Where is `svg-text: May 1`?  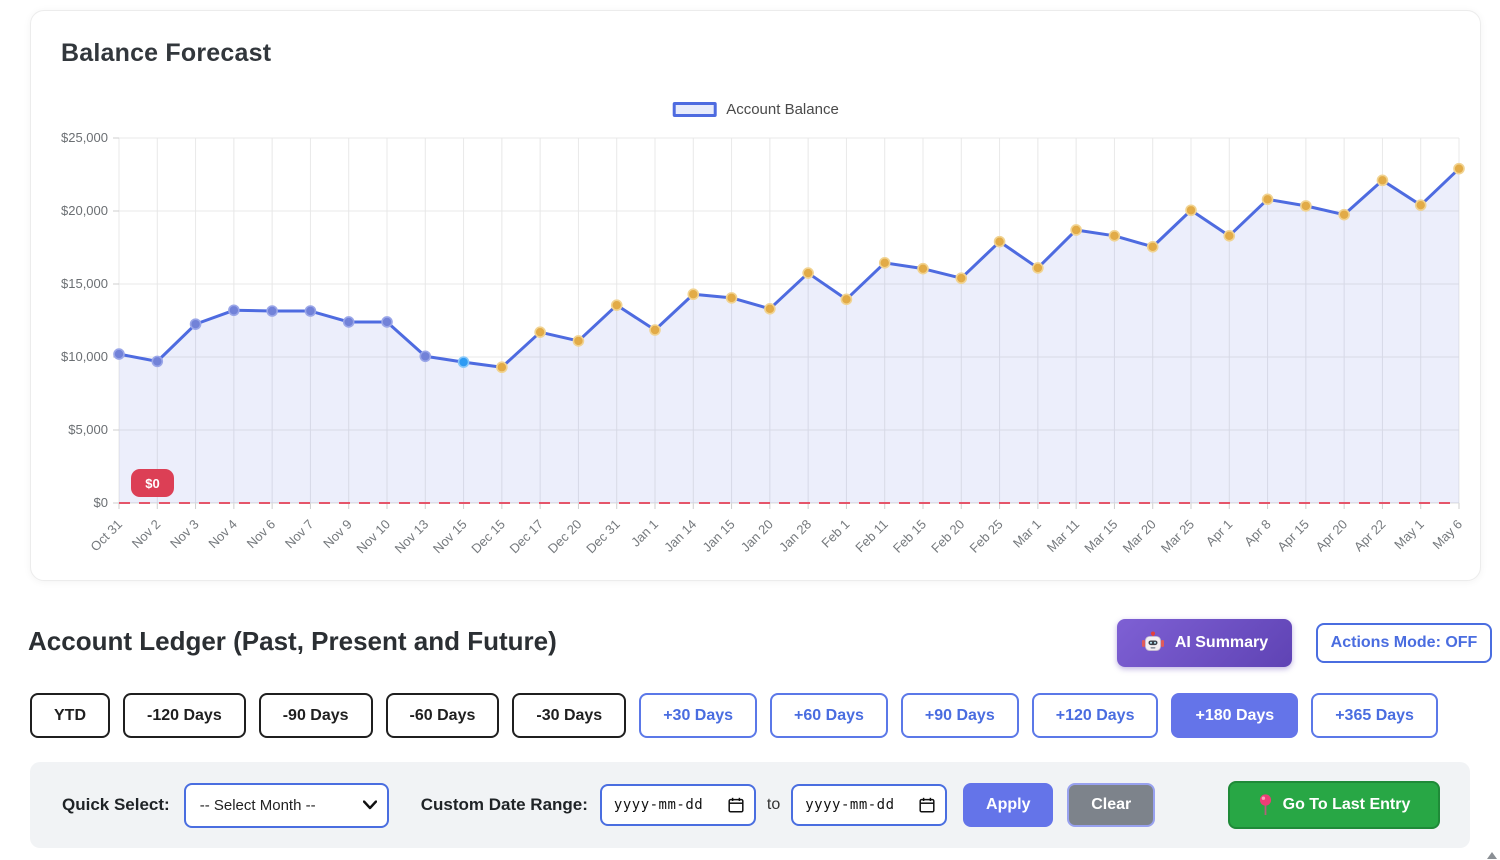 svg-text: May 1 is located at coordinates (1409, 535).